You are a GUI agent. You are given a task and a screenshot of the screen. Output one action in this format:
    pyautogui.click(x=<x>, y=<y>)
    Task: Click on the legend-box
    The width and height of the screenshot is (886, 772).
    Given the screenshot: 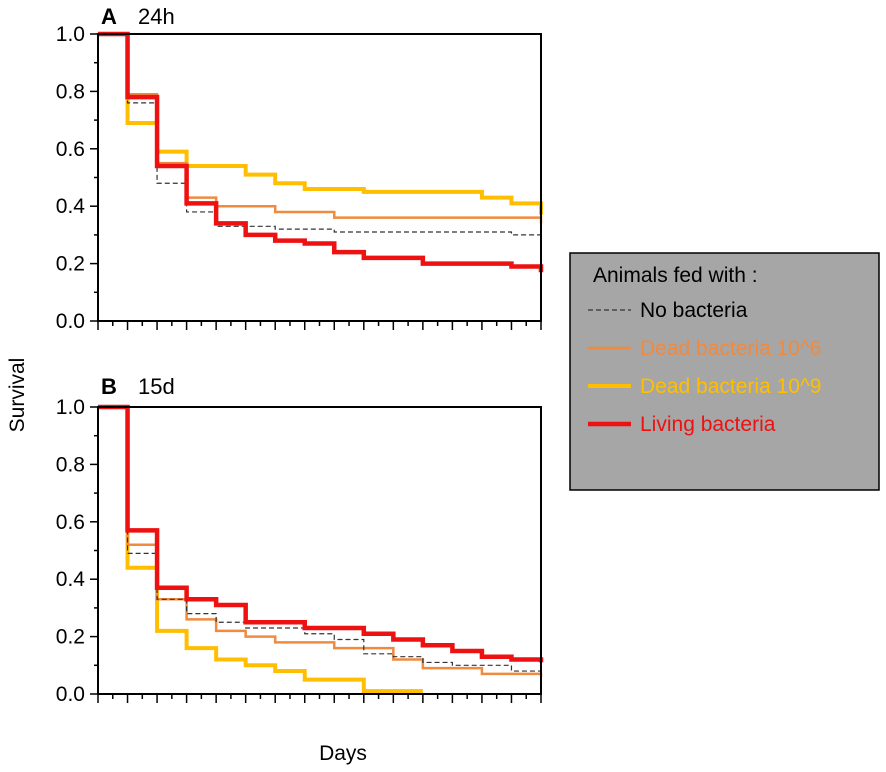 What is the action you would take?
    pyautogui.click(x=724, y=371)
    